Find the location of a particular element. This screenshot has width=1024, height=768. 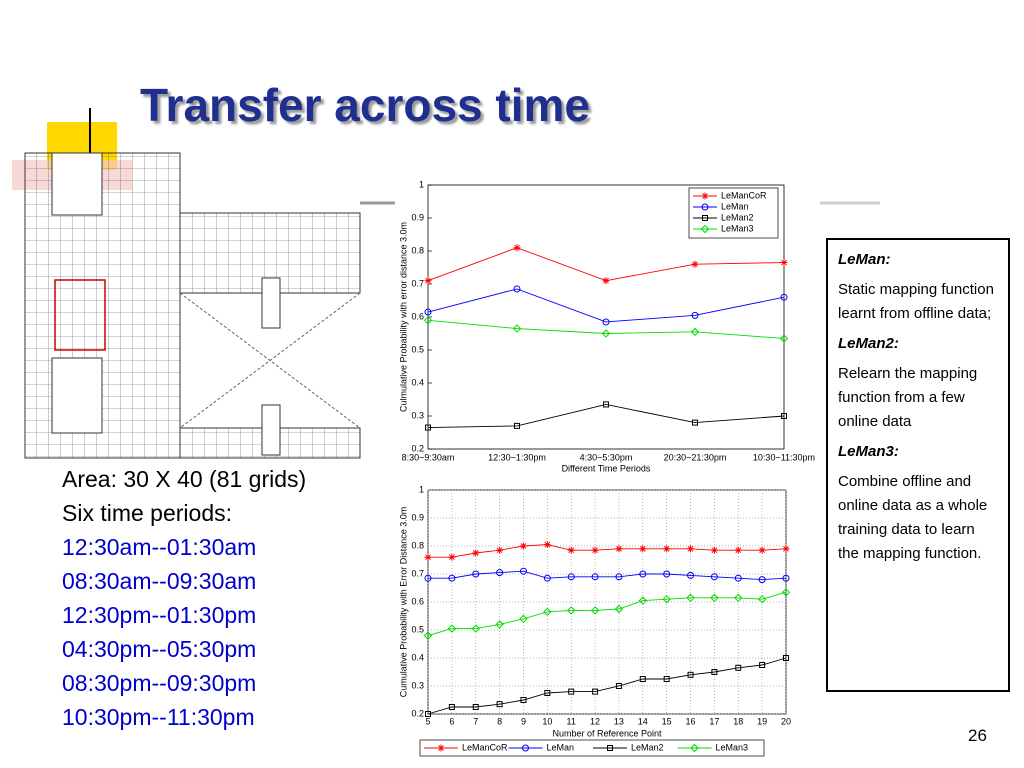

x-tick-label: 4:30~5:30pm is located at coordinates (606, 457).